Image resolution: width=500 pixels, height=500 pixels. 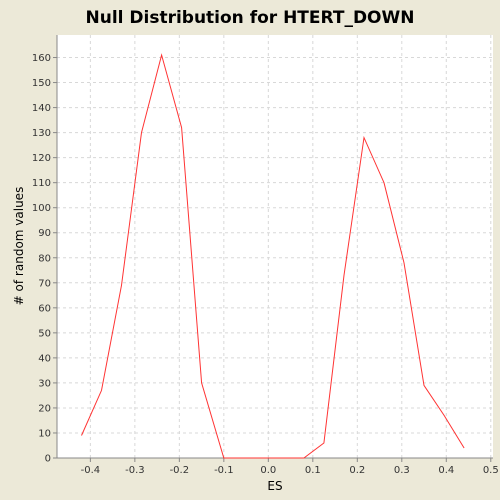 I want to click on y-tick-label: 60, so click(x=44, y=308).